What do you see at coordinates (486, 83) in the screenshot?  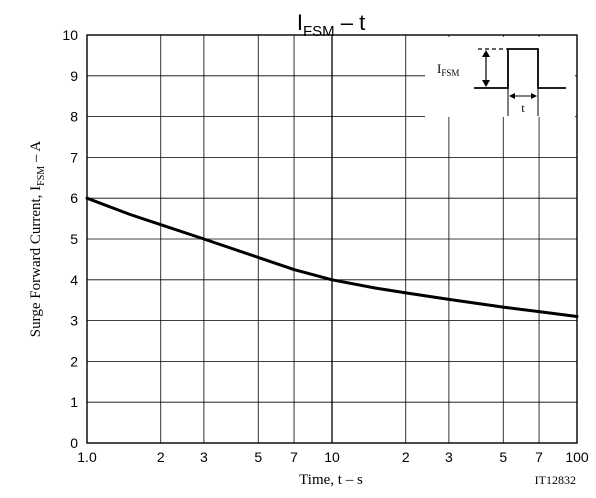 I see `inset-arrowhead-down` at bounding box center [486, 83].